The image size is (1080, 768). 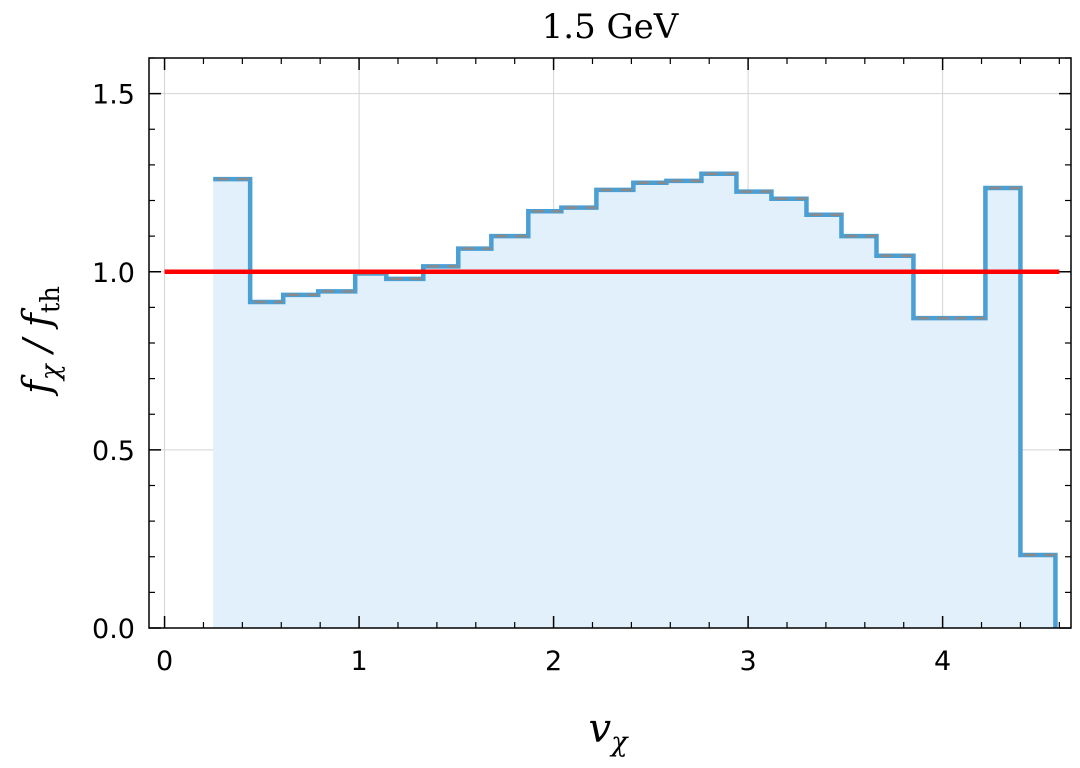 I want to click on chart-title: 1.5 GeV, so click(x=611, y=27).